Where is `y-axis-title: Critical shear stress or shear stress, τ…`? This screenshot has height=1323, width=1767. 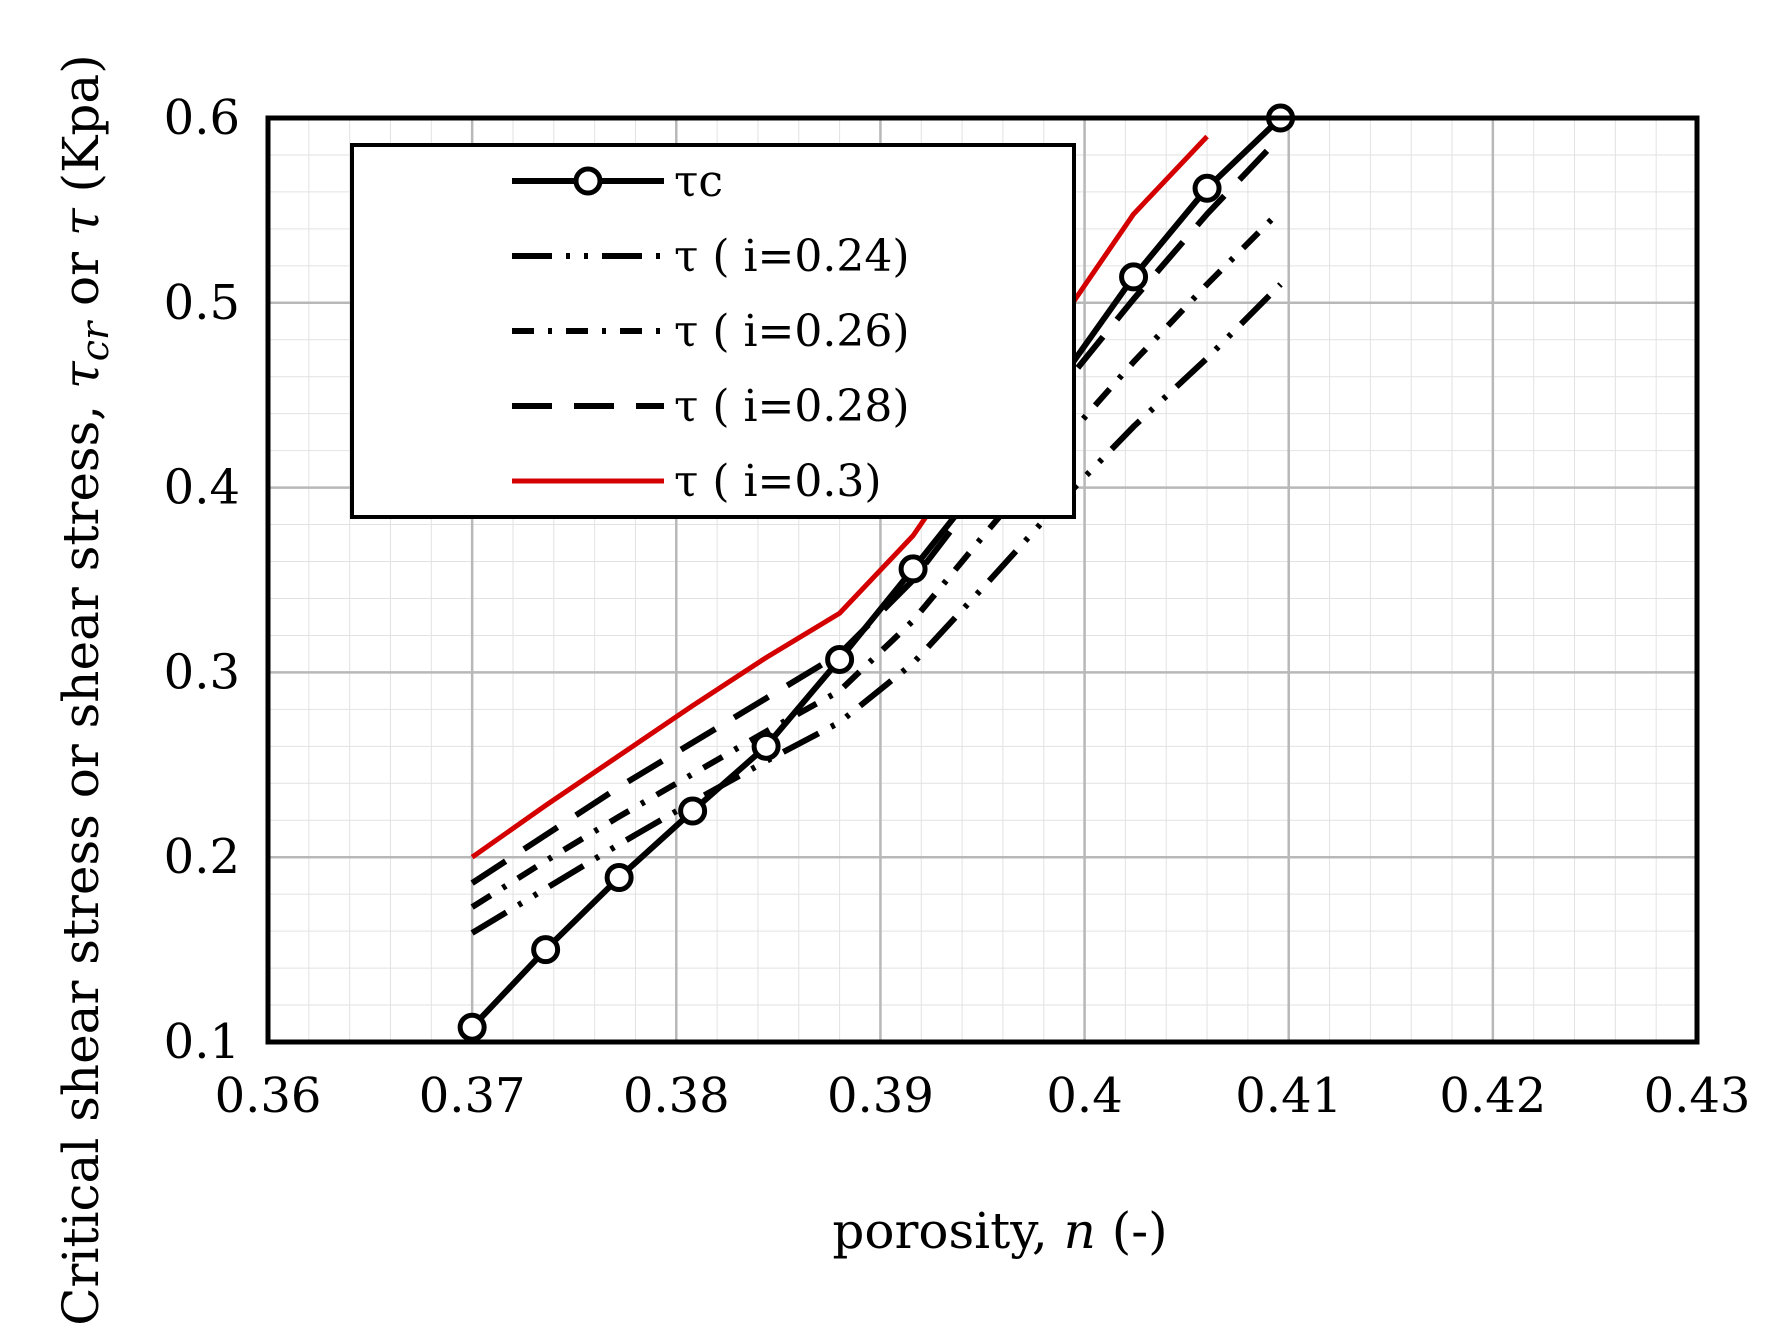
y-axis-title: Critical shear stress or shear stress, τ… is located at coordinates (84, 688).